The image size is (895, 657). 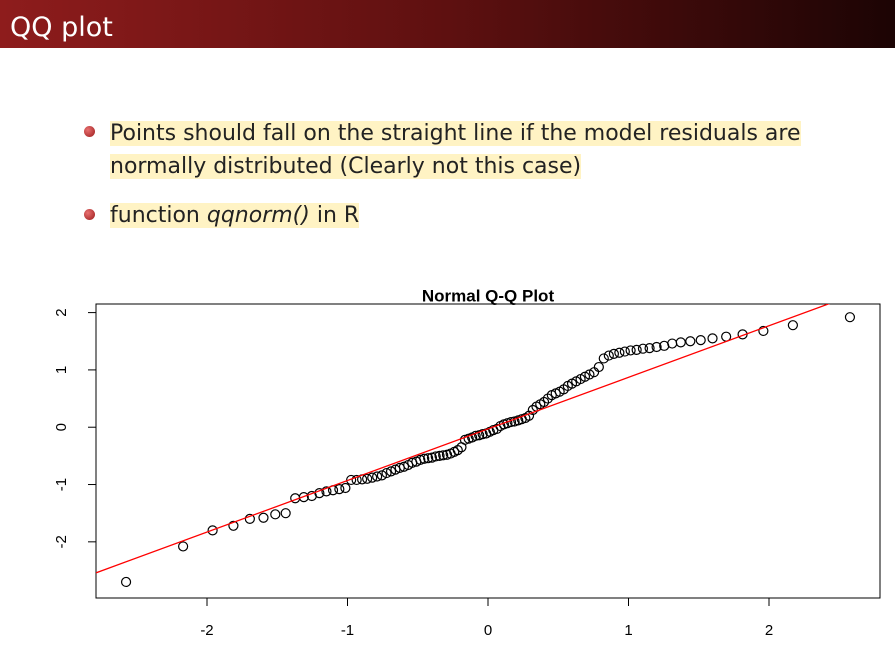 I want to click on y-tick-label: -1, so click(x=61, y=484).